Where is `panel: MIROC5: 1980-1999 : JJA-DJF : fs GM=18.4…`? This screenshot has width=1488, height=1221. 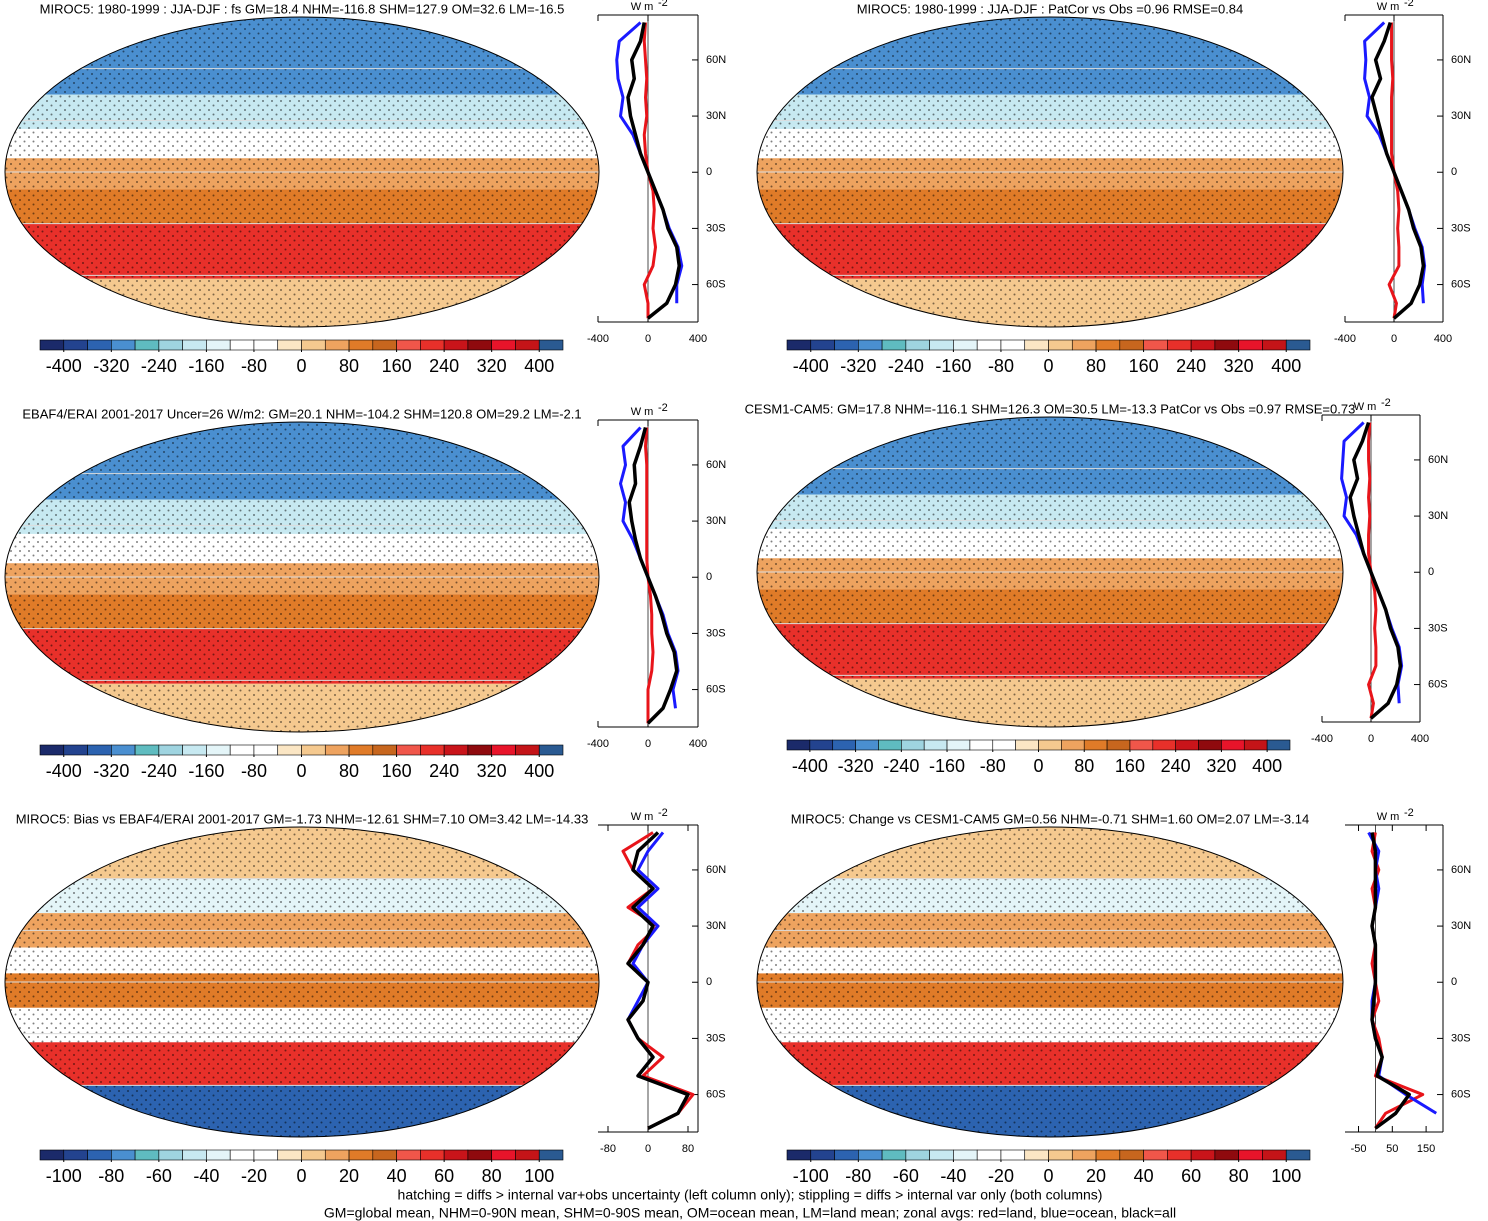 panel: MIROC5: 1980-1999 : JJA-DJF : fs GM=18.4… is located at coordinates (365, 188).